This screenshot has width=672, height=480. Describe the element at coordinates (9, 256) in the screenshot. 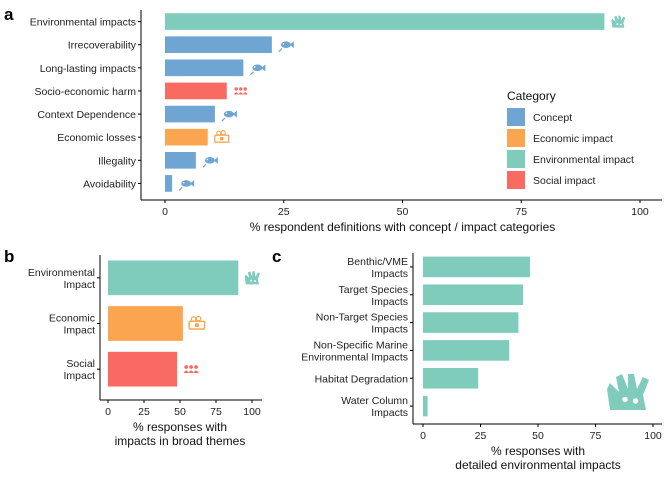

I see `panel-label-b: b` at that location.